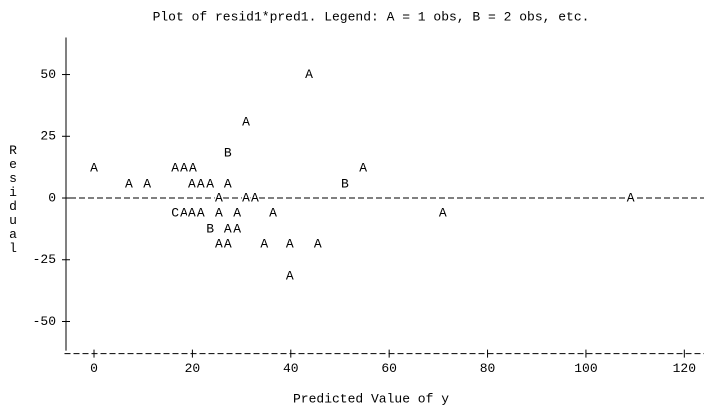  What do you see at coordinates (48, 74) in the screenshot?
I see `y-tick-label: 50` at bounding box center [48, 74].